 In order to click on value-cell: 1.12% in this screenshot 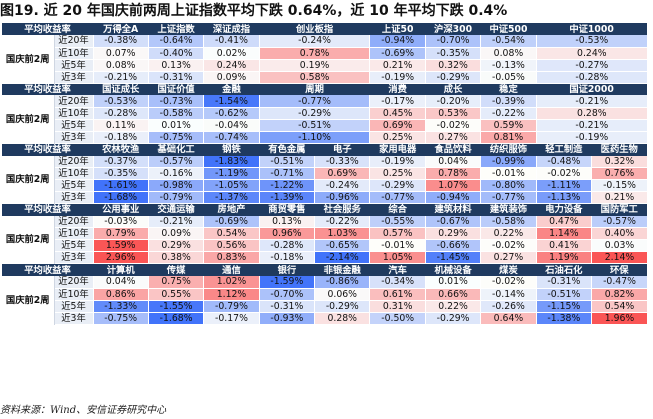, I will do `click(231, 294)`.